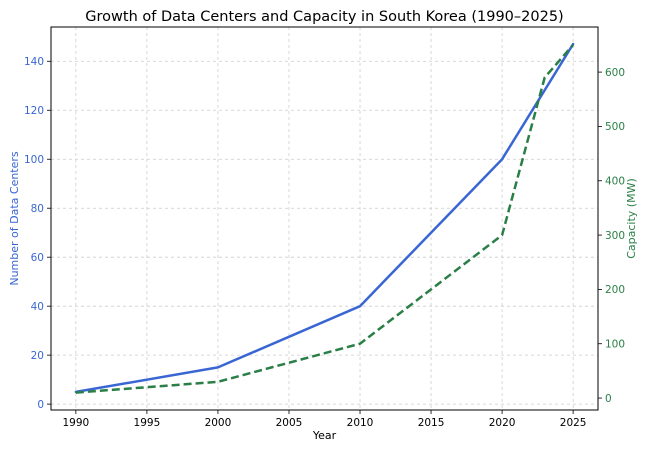  I want to click on y-right-tick-label: 100, so click(615, 345).